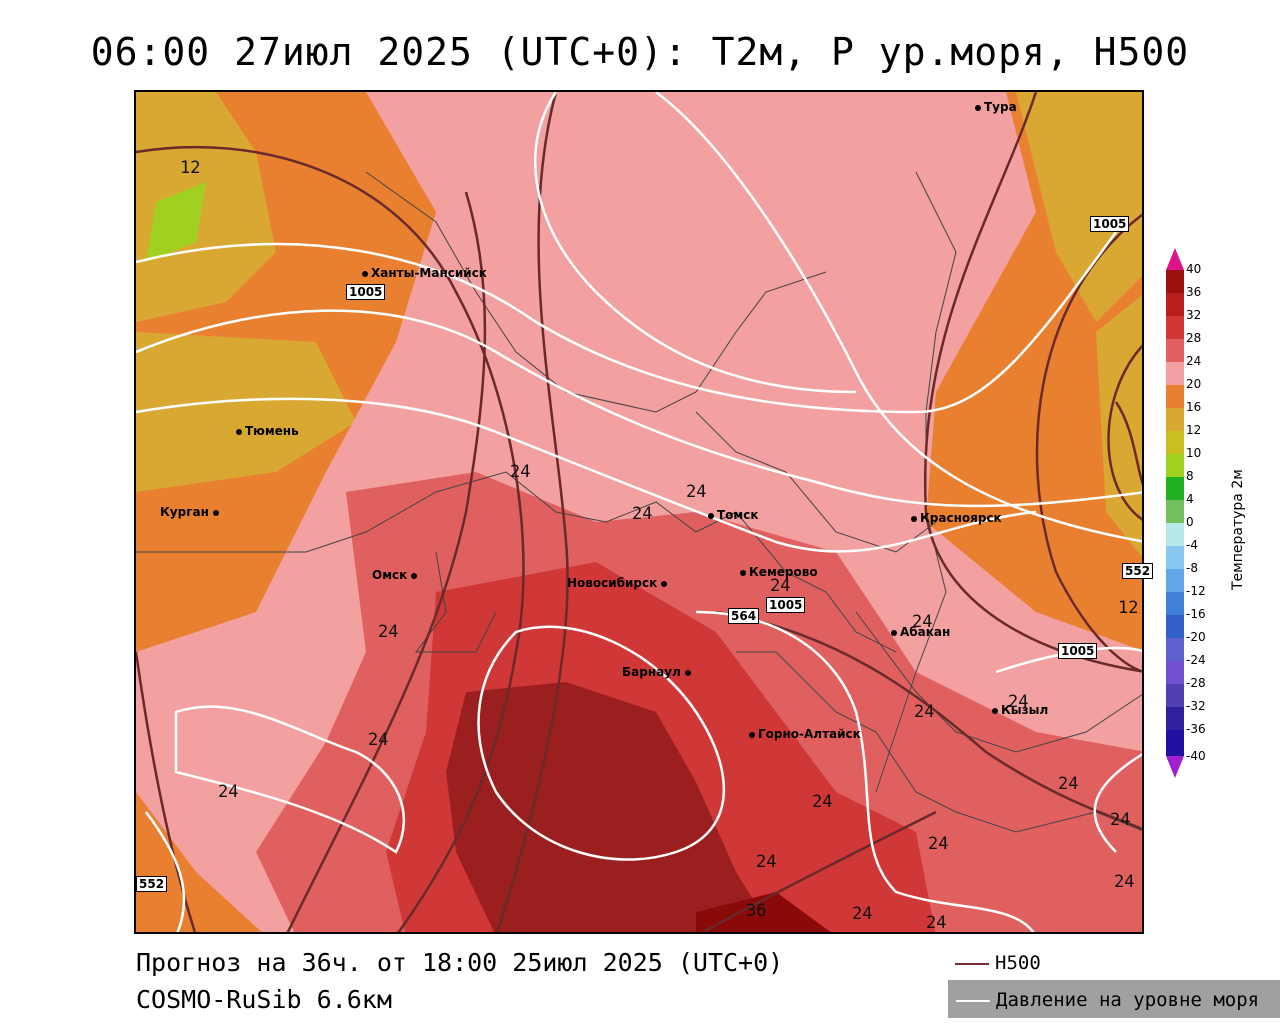  Describe the element at coordinates (1194, 407) in the screenshot. I see `colorbar-tick: 16` at that location.